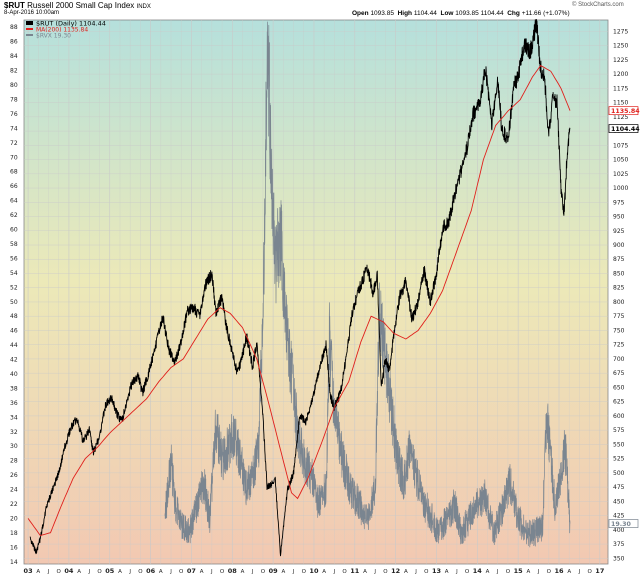  Describe the element at coordinates (14, 5) in the screenshot. I see `ticker-symbol: $RUT` at that location.